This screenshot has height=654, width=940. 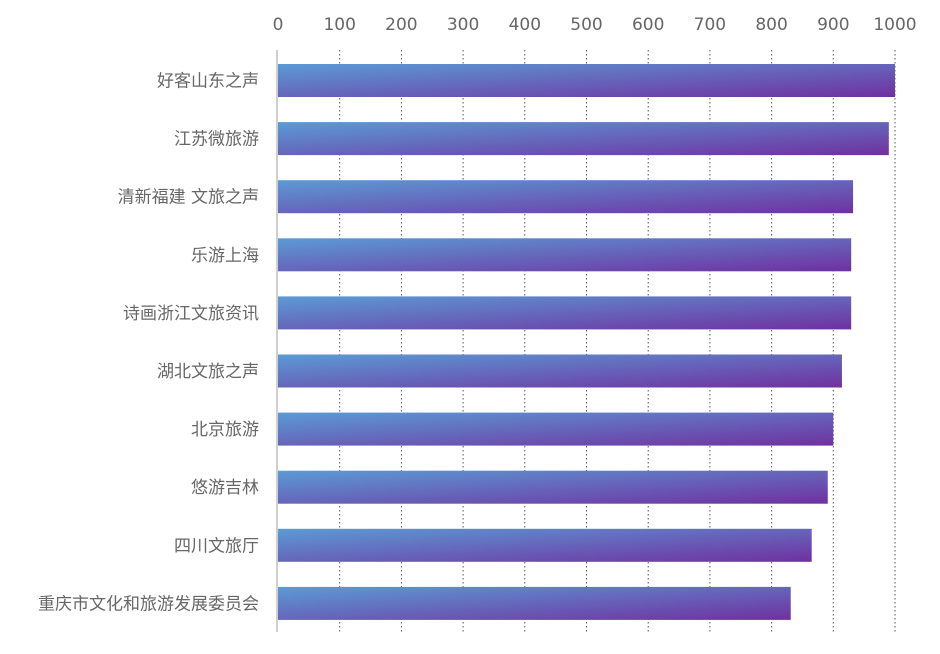 What do you see at coordinates (225, 256) in the screenshot?
I see `category-label: 乐游上海` at bounding box center [225, 256].